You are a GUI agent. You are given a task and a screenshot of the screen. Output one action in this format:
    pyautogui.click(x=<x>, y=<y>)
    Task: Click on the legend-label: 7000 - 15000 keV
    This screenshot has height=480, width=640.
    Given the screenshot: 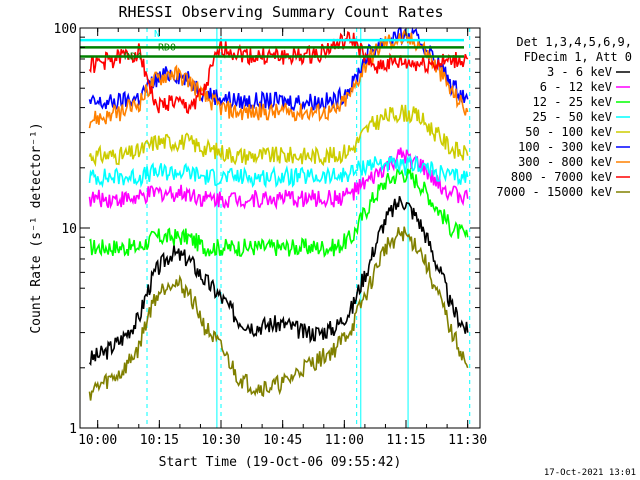 What is the action you would take?
    pyautogui.click(x=554, y=192)
    